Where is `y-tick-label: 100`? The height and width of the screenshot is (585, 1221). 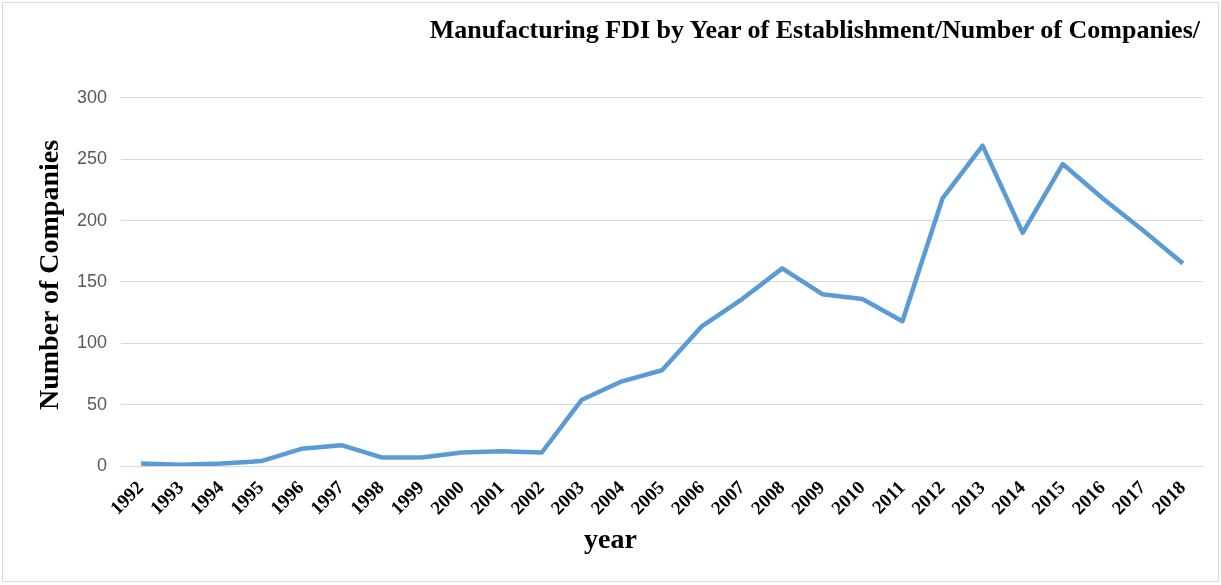
y-tick-label: 100 is located at coordinates (92, 342).